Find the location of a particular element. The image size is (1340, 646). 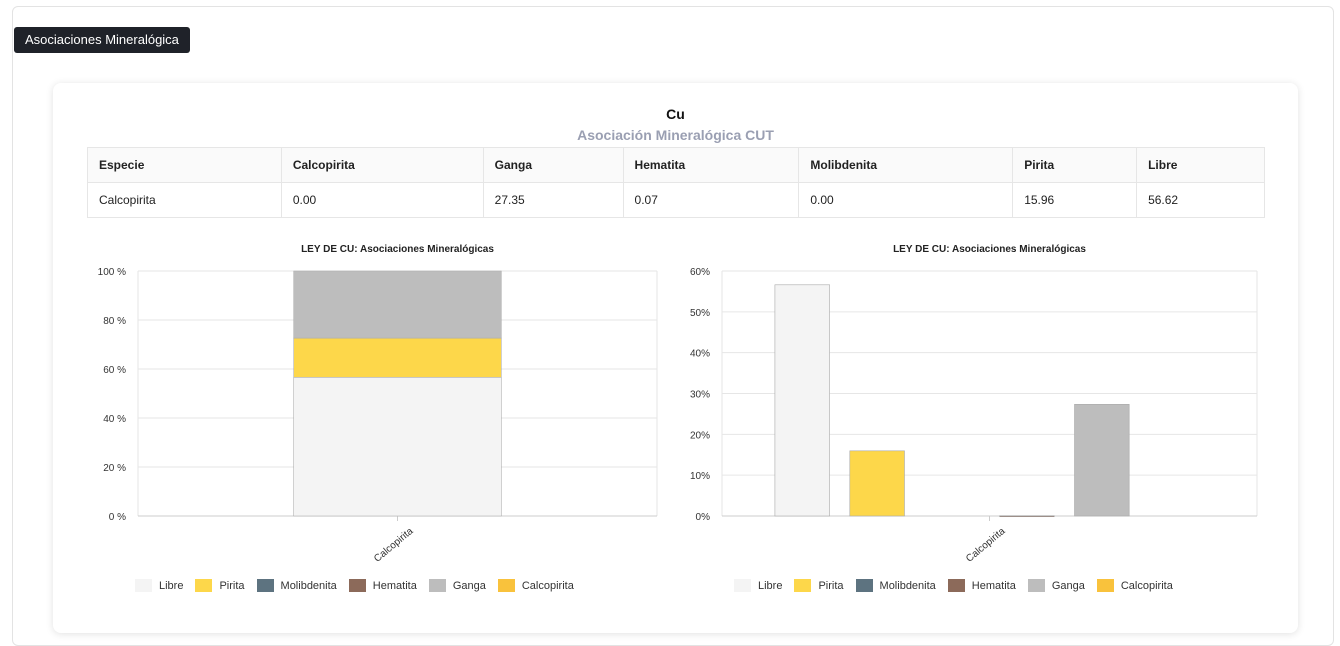

y-tick-label: 20 % is located at coordinates (114, 468).